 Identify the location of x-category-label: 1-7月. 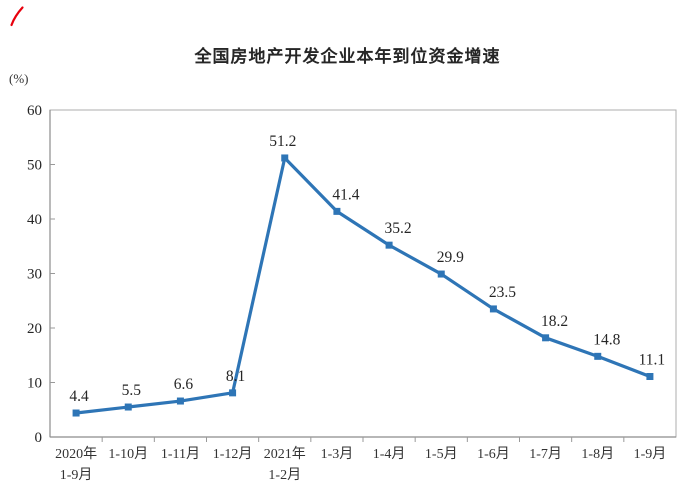
(545, 454).